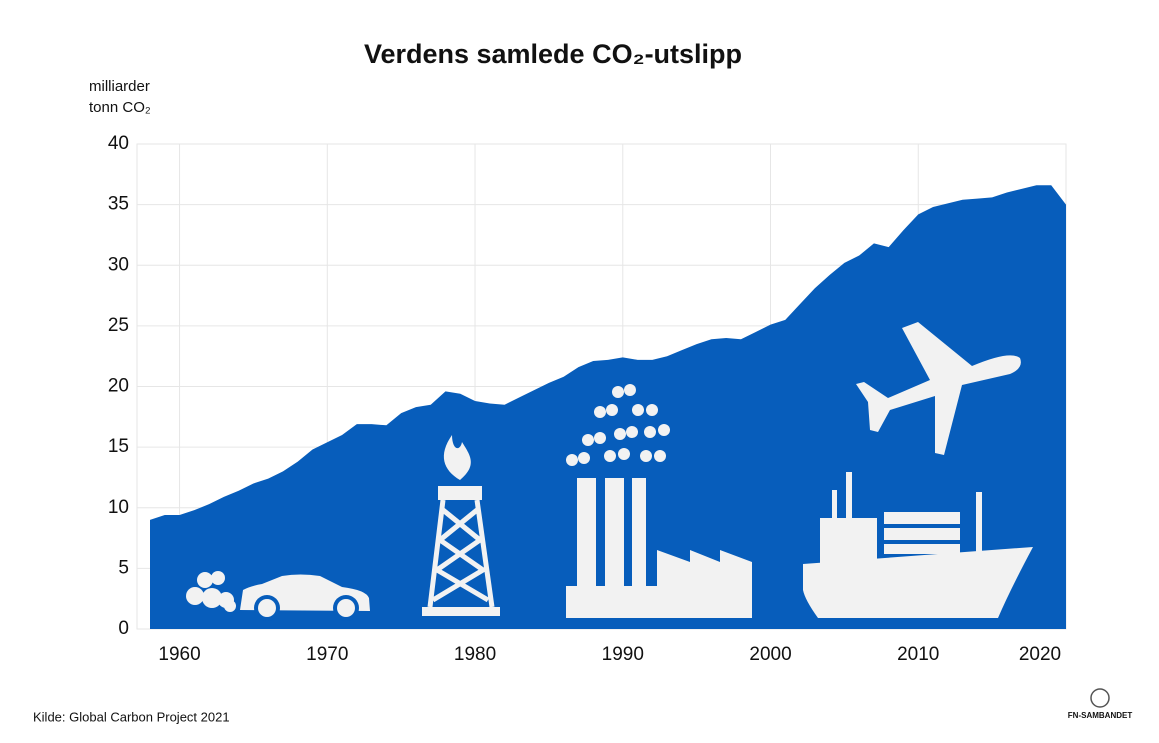  What do you see at coordinates (623, 654) in the screenshot?
I see `x-tick-label: 1990` at bounding box center [623, 654].